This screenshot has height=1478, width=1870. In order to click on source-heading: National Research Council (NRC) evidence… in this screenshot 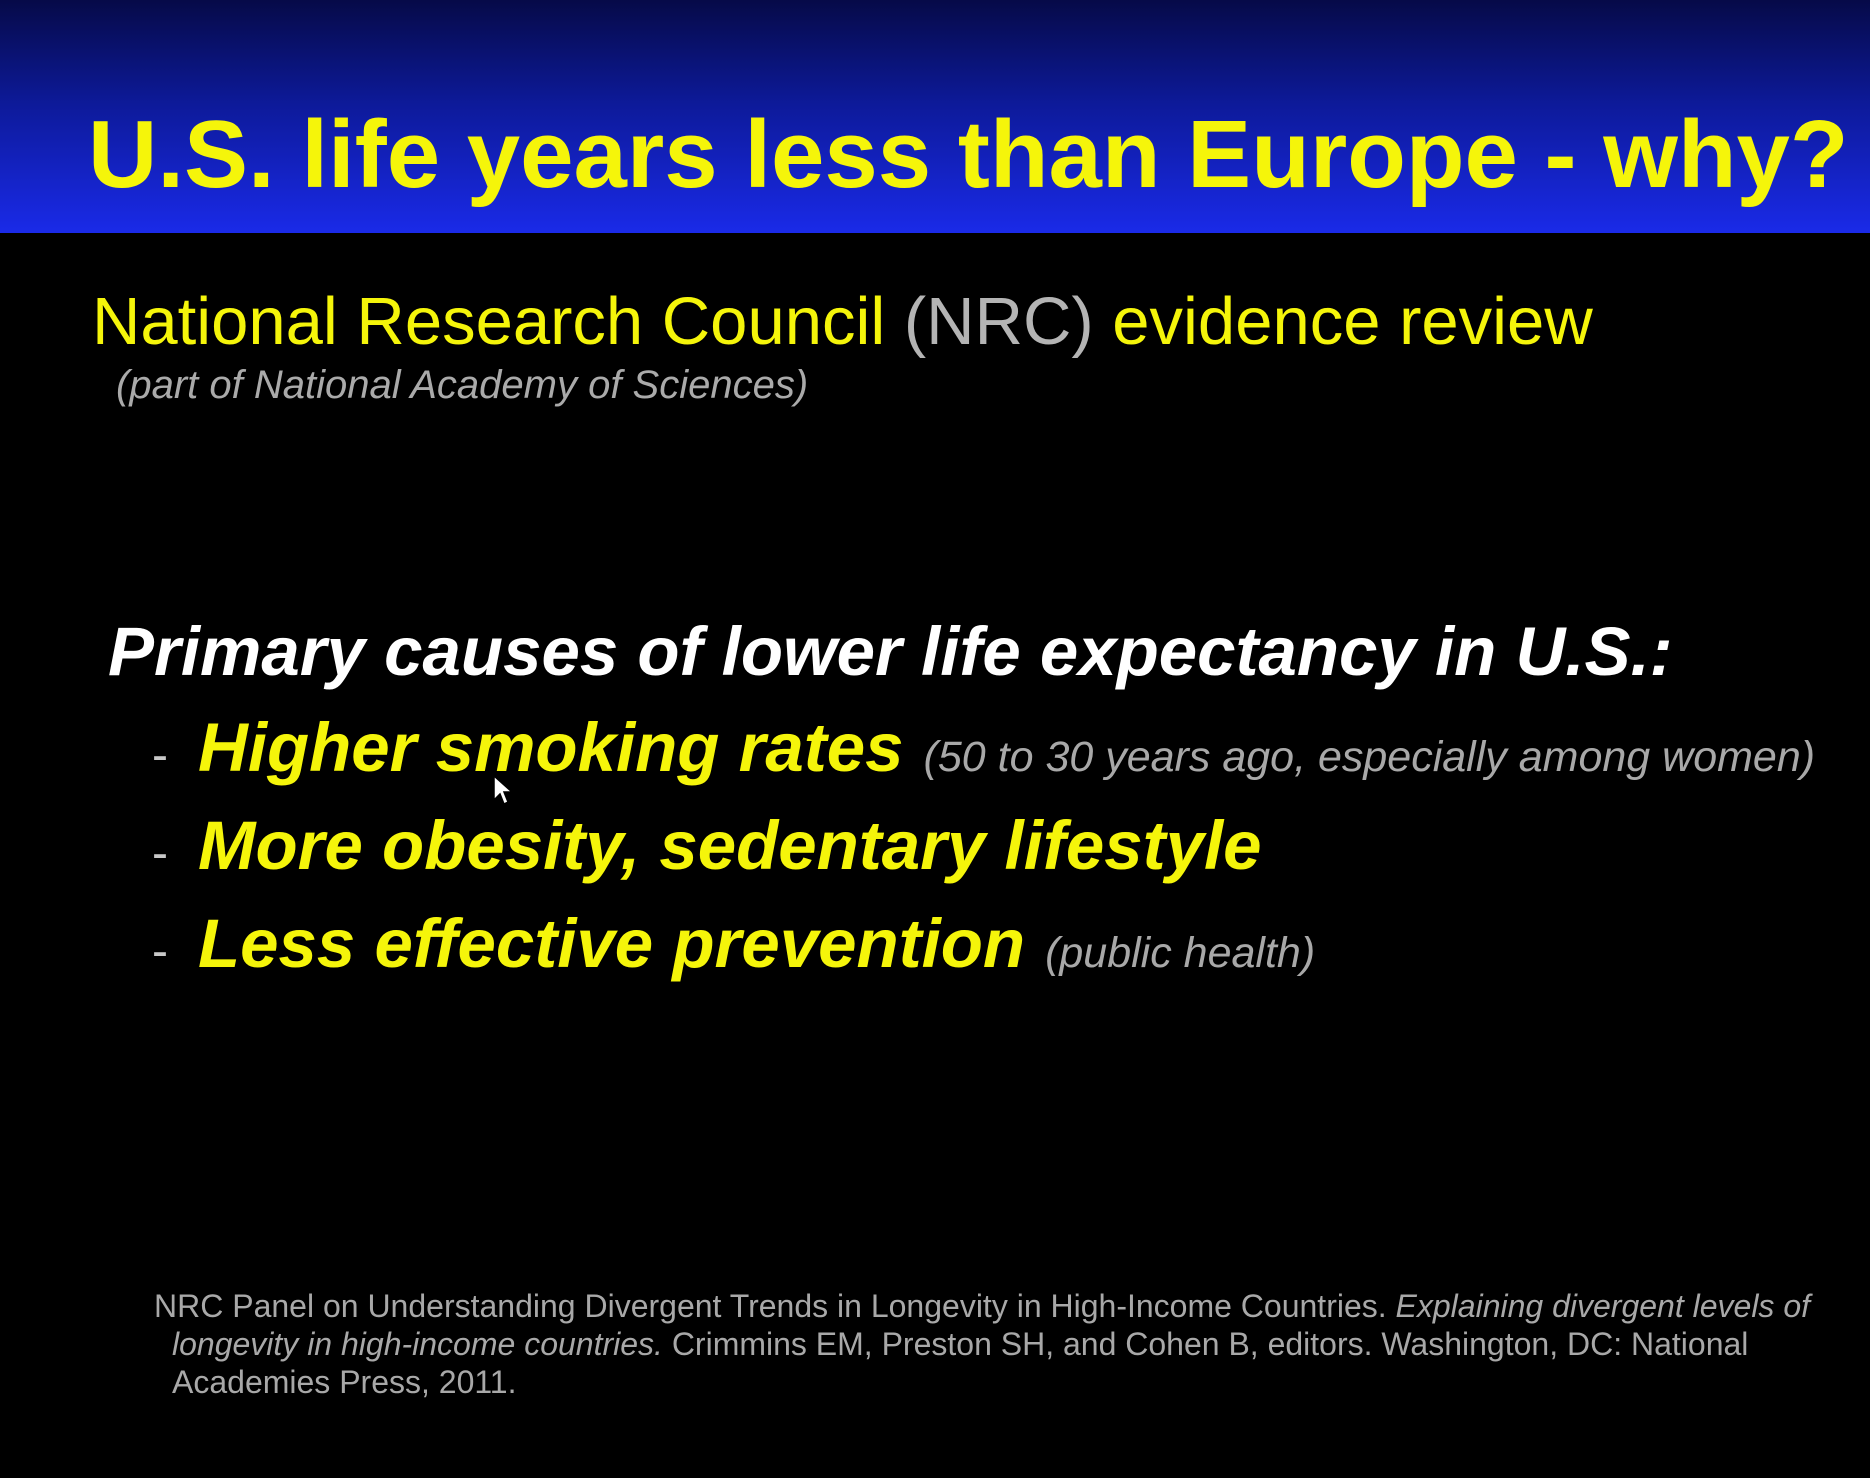, I will do `click(842, 322)`.